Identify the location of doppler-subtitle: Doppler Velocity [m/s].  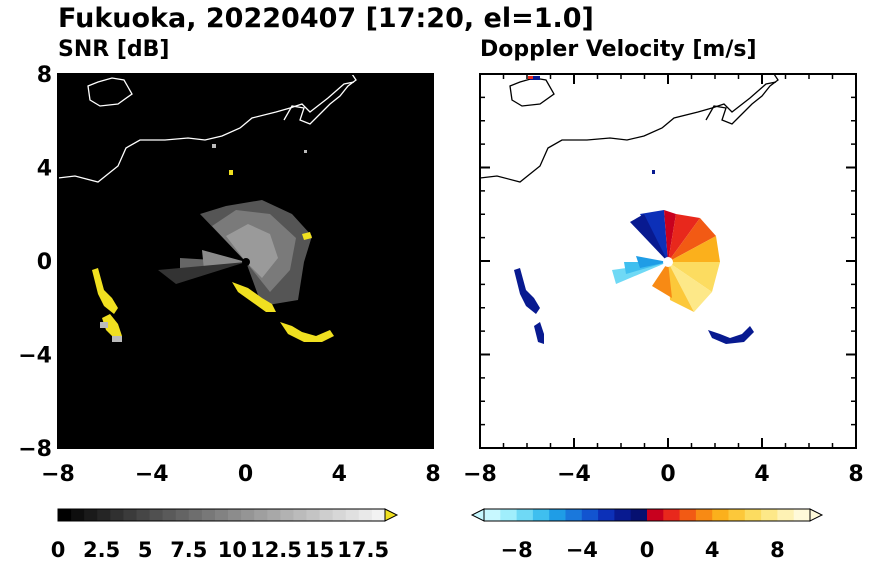
(618, 49).